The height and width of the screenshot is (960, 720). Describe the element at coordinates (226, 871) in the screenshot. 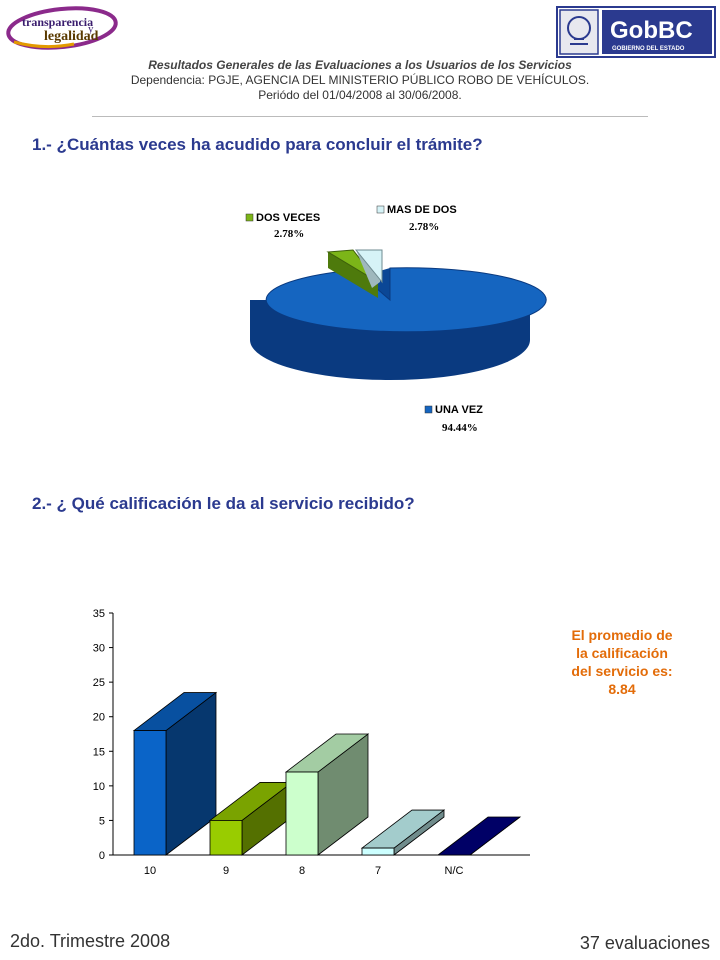

I see `x-tick-label-9: 9` at that location.